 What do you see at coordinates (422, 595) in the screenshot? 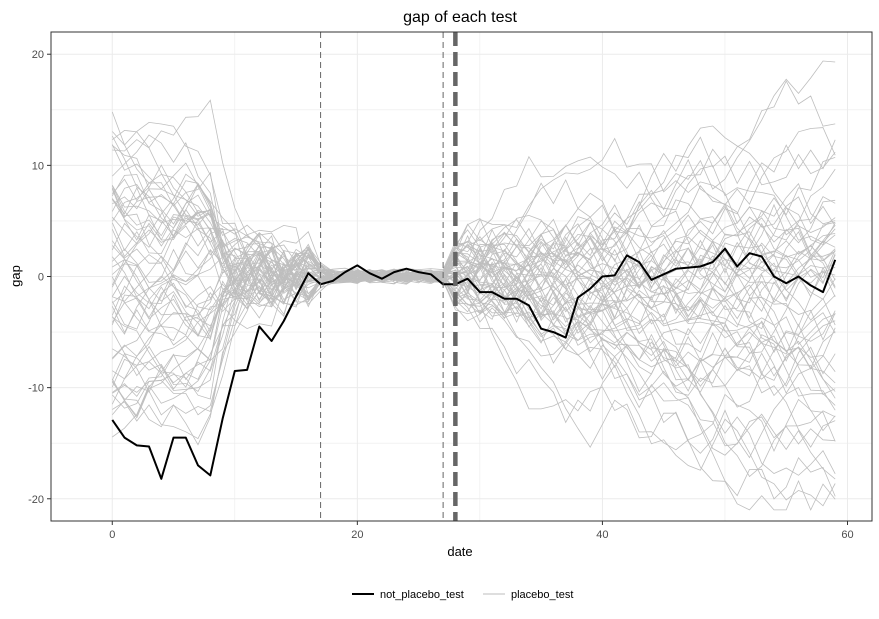
I see `legend-label-not-placebo: not_placebo_test` at bounding box center [422, 595].